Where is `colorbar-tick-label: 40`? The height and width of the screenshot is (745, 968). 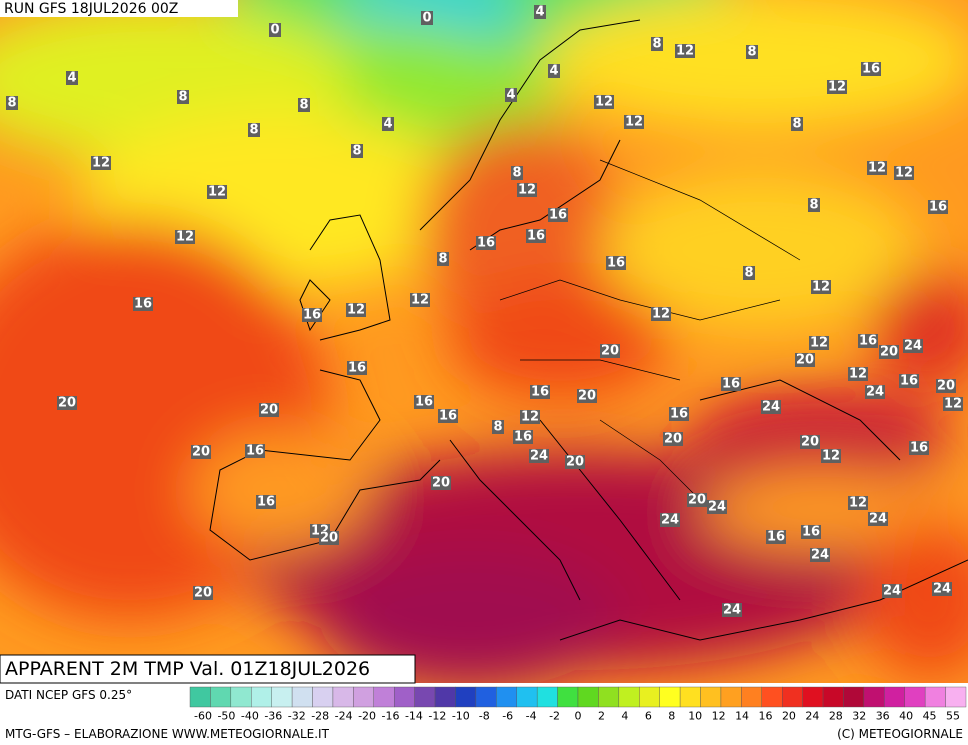
colorbar-tick-label: 40 is located at coordinates (906, 716).